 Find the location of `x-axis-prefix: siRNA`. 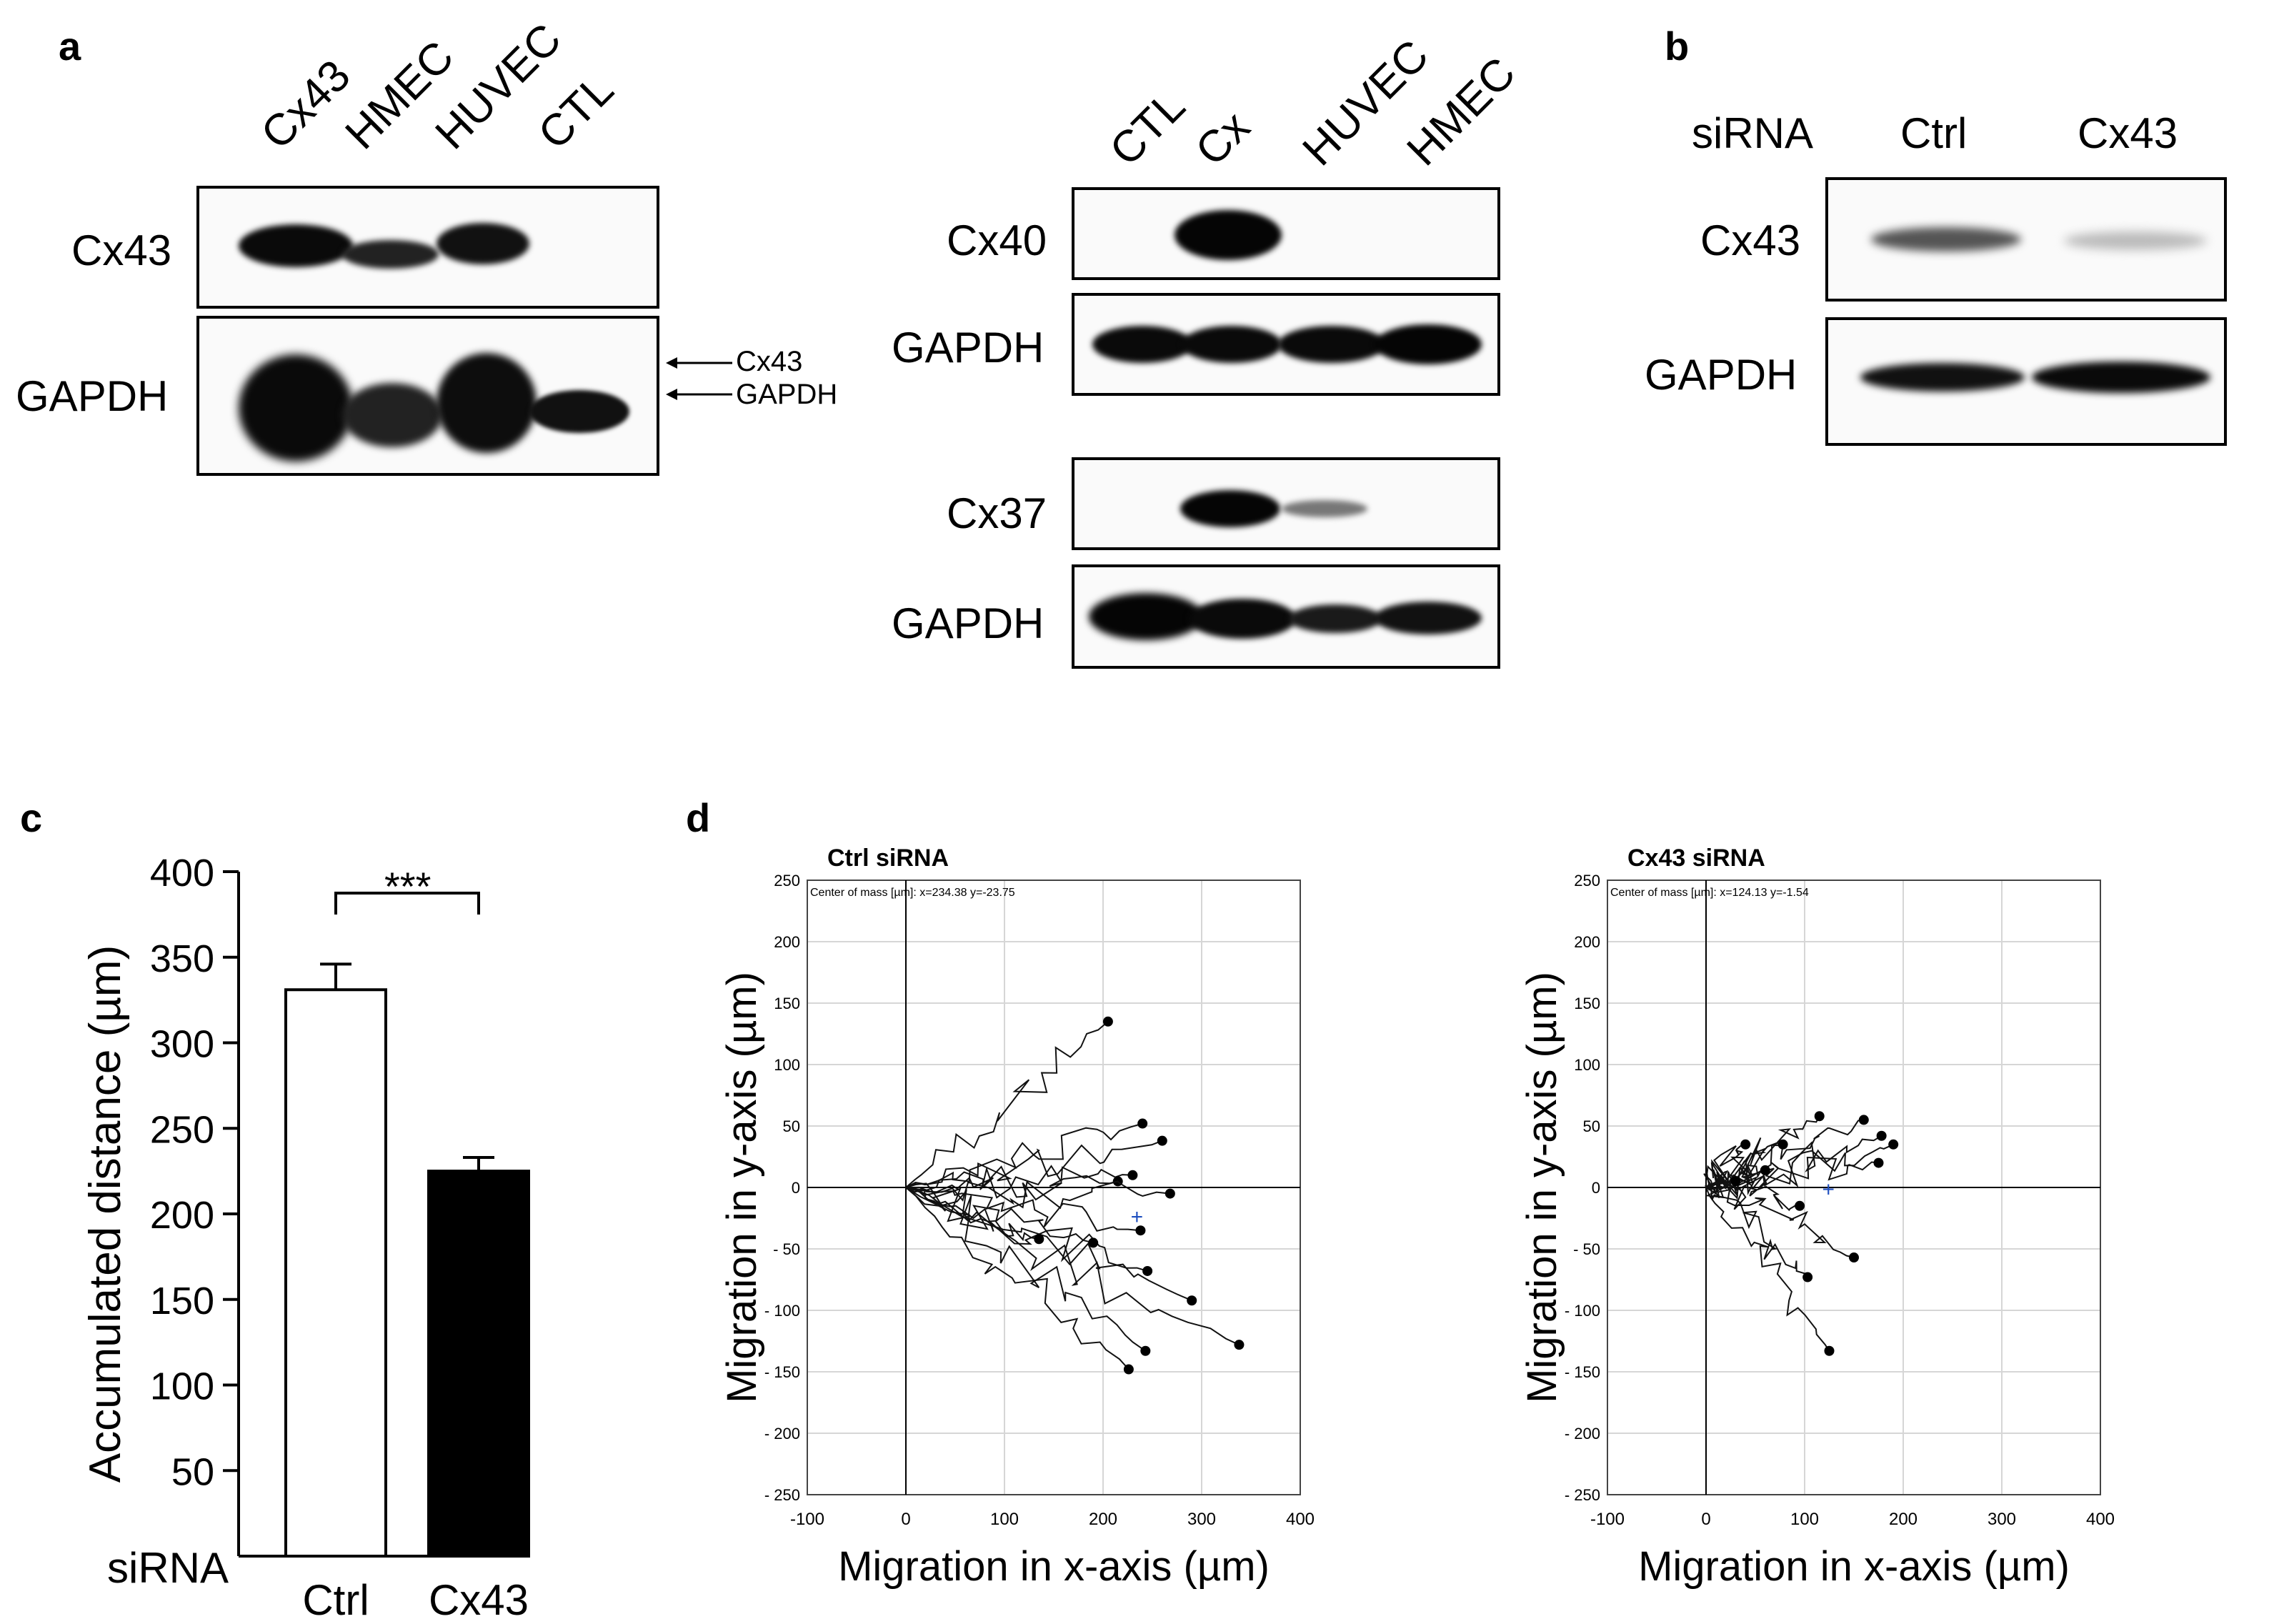

x-axis-prefix: siRNA is located at coordinates (168, 1568).